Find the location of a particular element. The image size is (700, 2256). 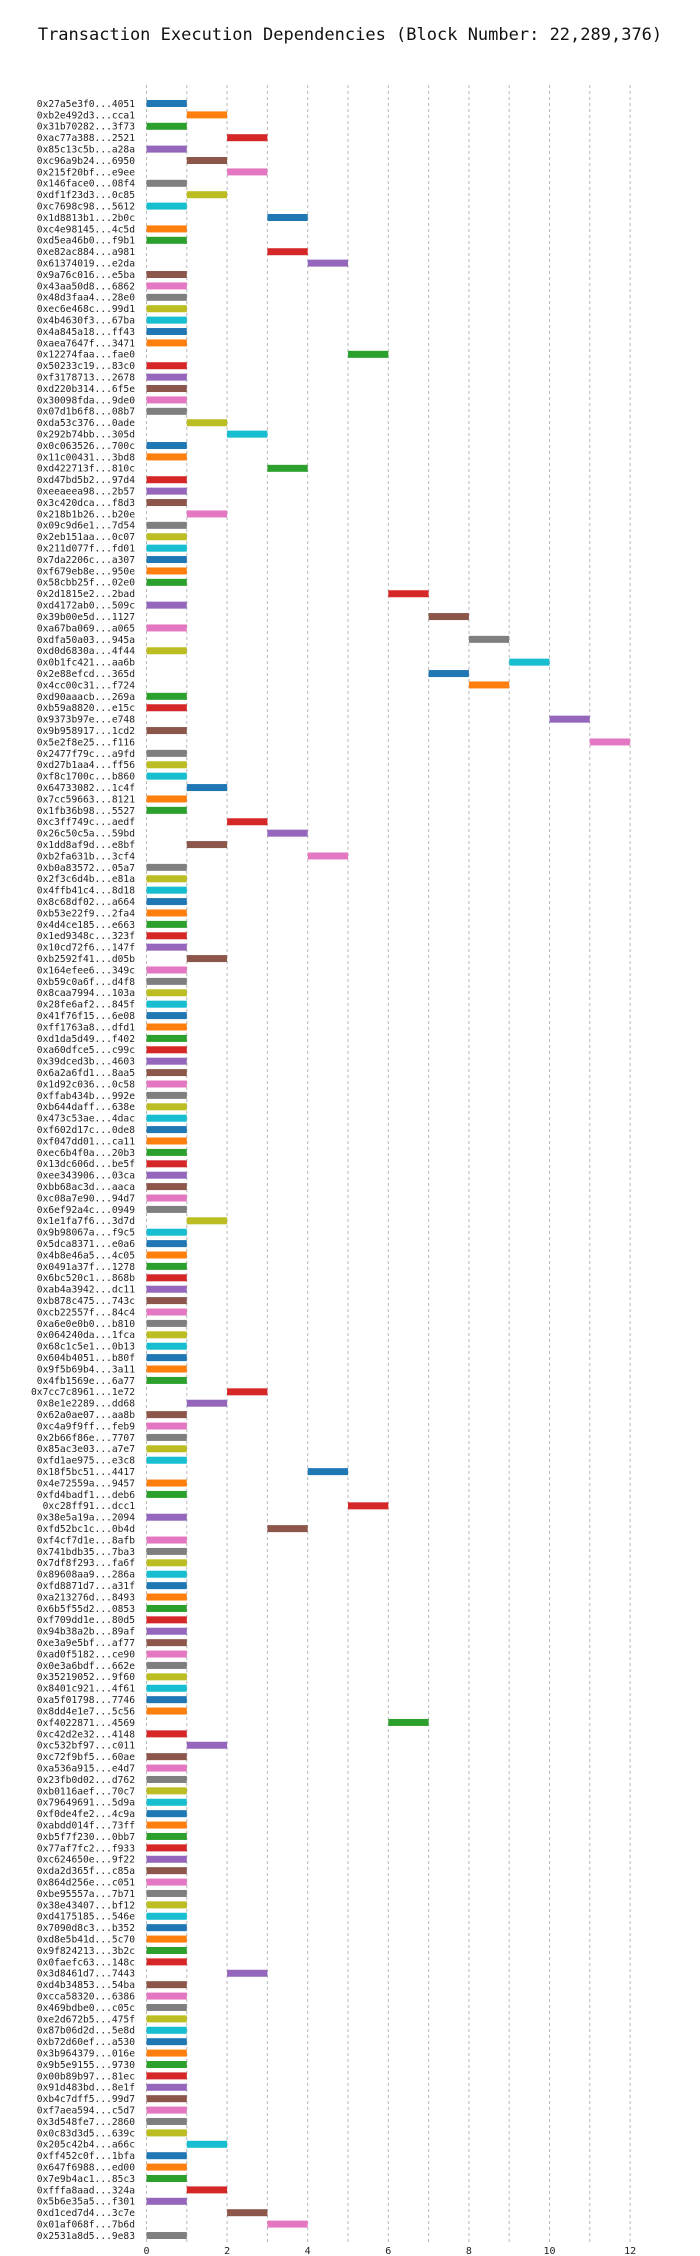

y-tick-label-119: 0xfd1ae975...e3c8 is located at coordinates (86, 1461).